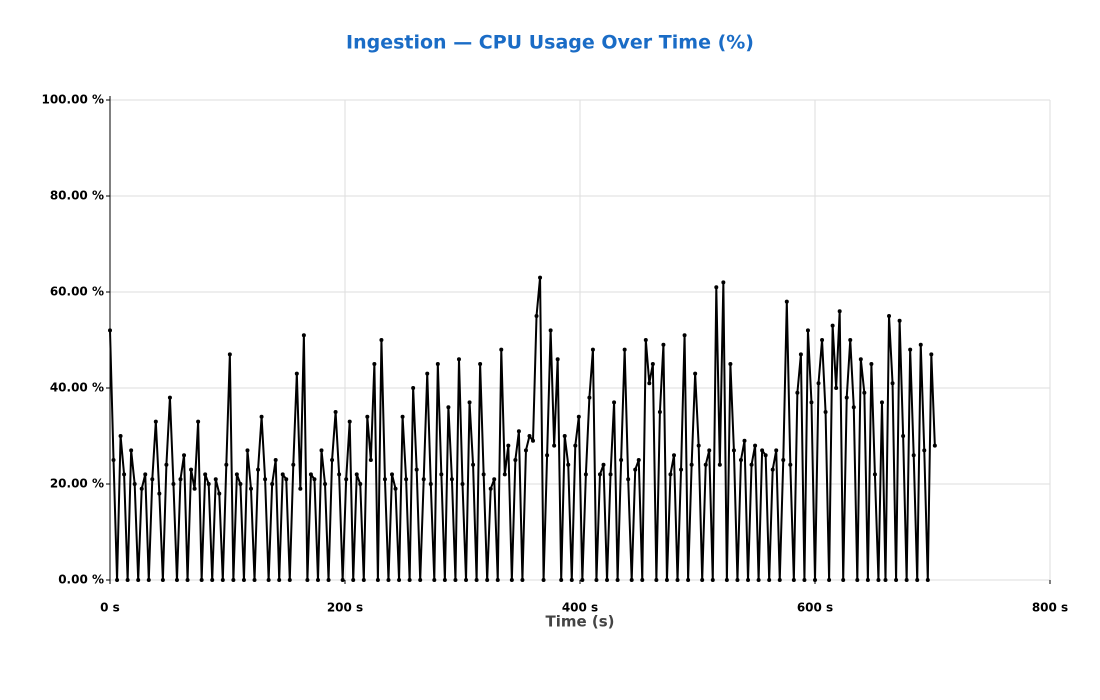  I want to click on x-tick-label: 800 s, so click(1050, 608).